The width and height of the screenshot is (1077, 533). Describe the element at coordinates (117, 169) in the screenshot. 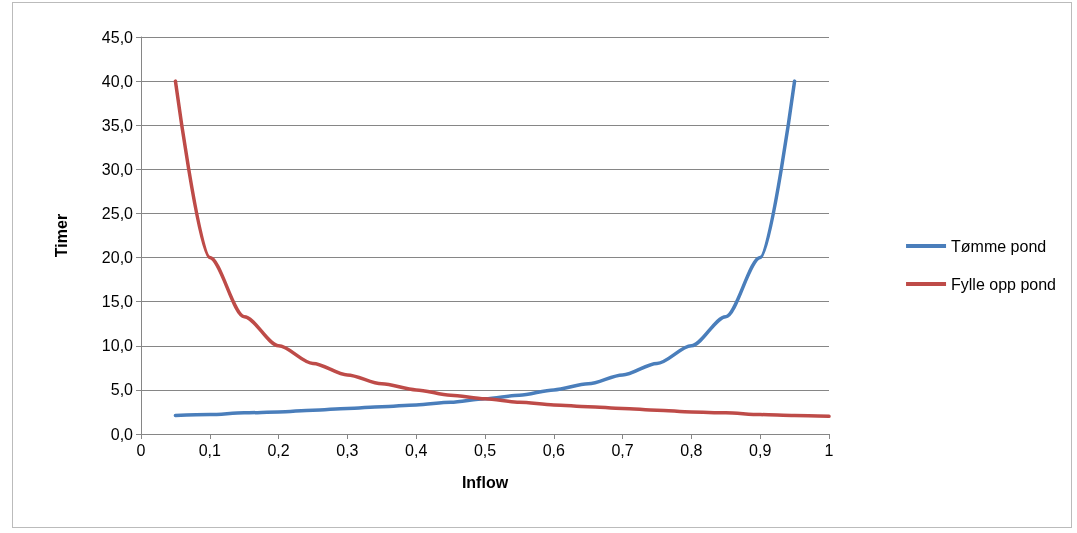

I see `y-tick-label: 30,0` at that location.